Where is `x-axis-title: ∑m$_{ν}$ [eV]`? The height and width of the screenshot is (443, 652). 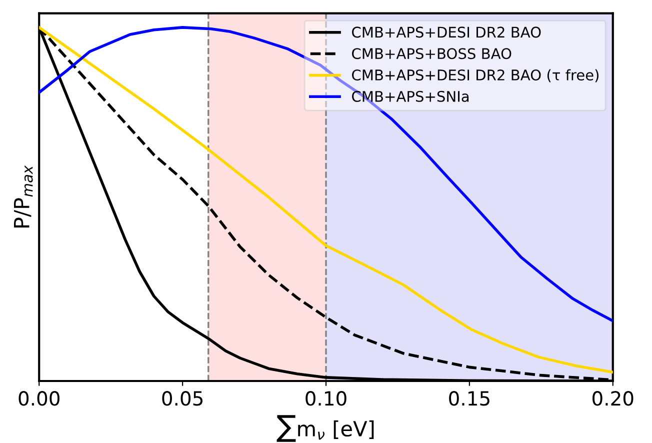 x-axis-title: ∑m$_{ν}$ [eV] is located at coordinates (325, 428).